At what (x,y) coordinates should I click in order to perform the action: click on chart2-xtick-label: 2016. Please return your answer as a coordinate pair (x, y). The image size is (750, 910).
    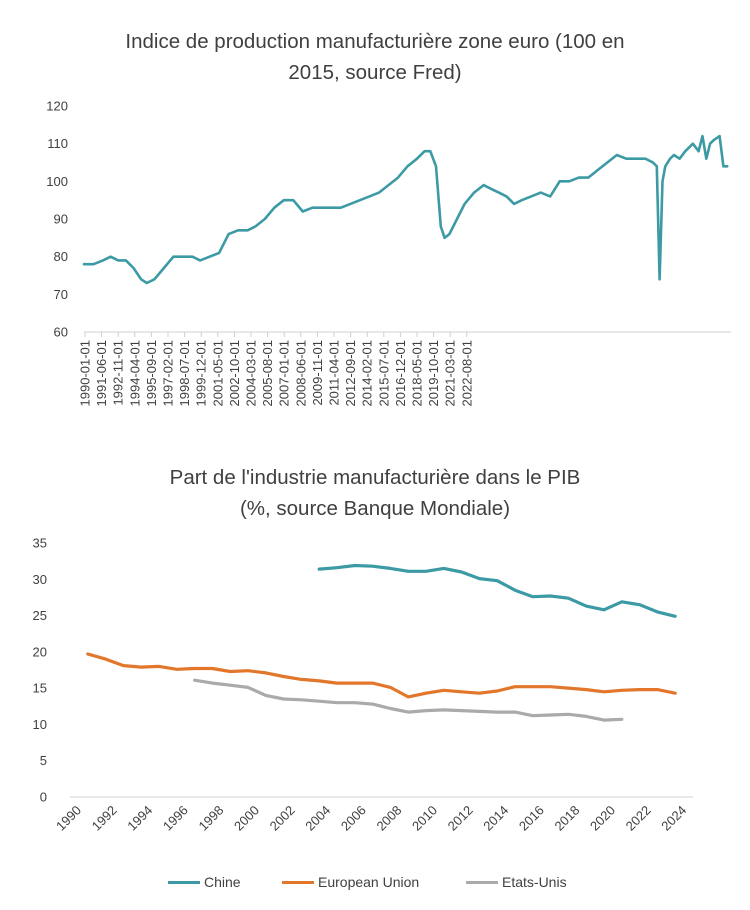
    Looking at the image, I should click on (531, 818).